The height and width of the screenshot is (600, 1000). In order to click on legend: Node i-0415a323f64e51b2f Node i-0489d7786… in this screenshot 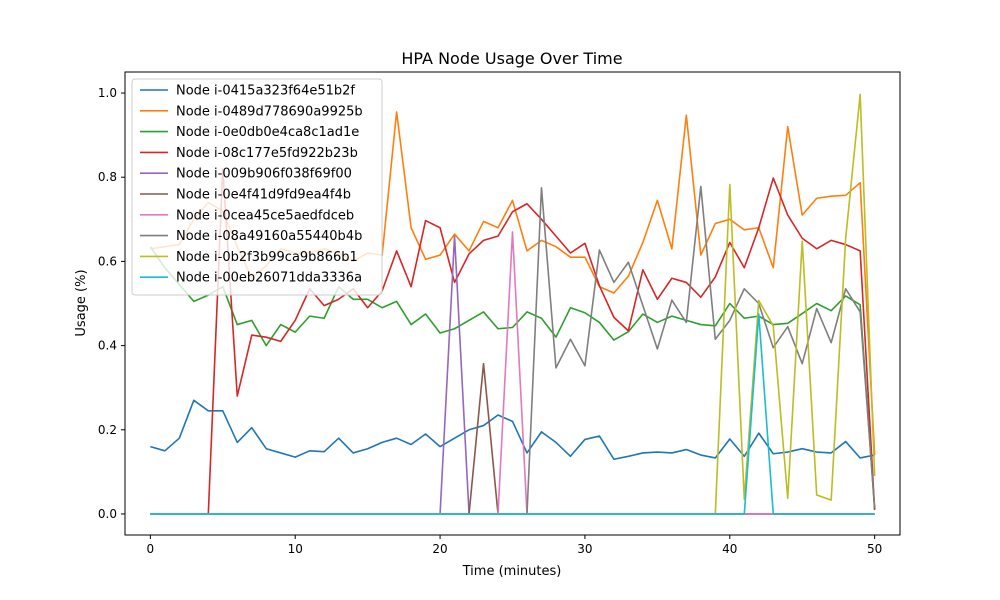, I will do `click(257, 187)`.